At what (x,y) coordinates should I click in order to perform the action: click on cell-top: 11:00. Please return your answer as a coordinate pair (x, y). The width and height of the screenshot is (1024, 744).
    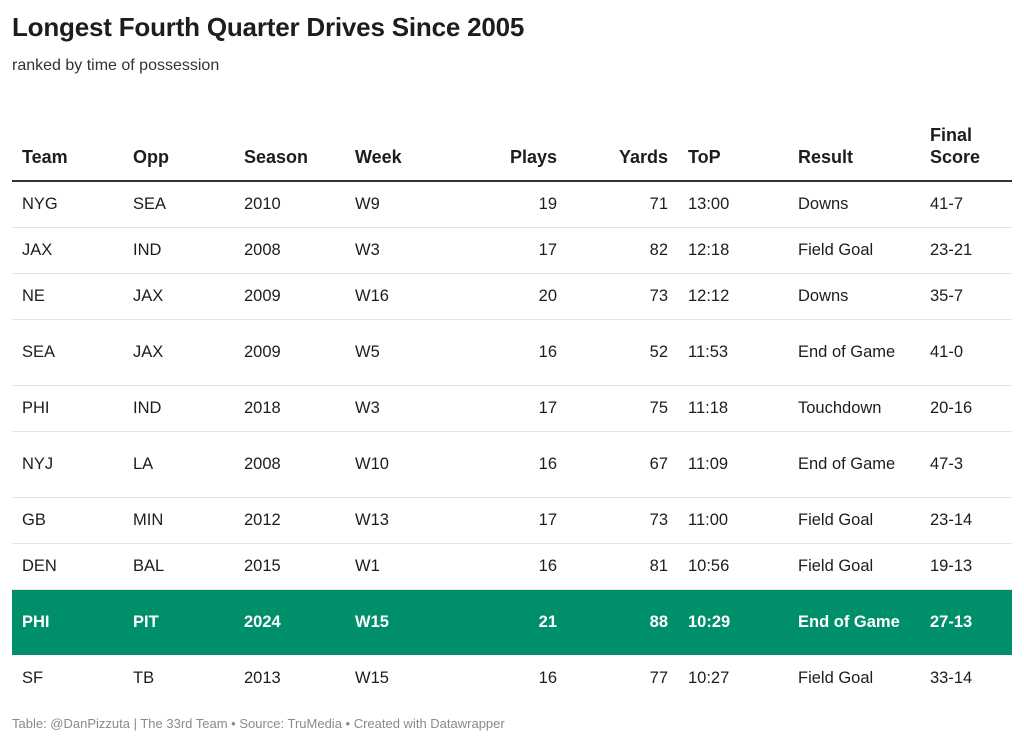
    Looking at the image, I should click on (733, 520).